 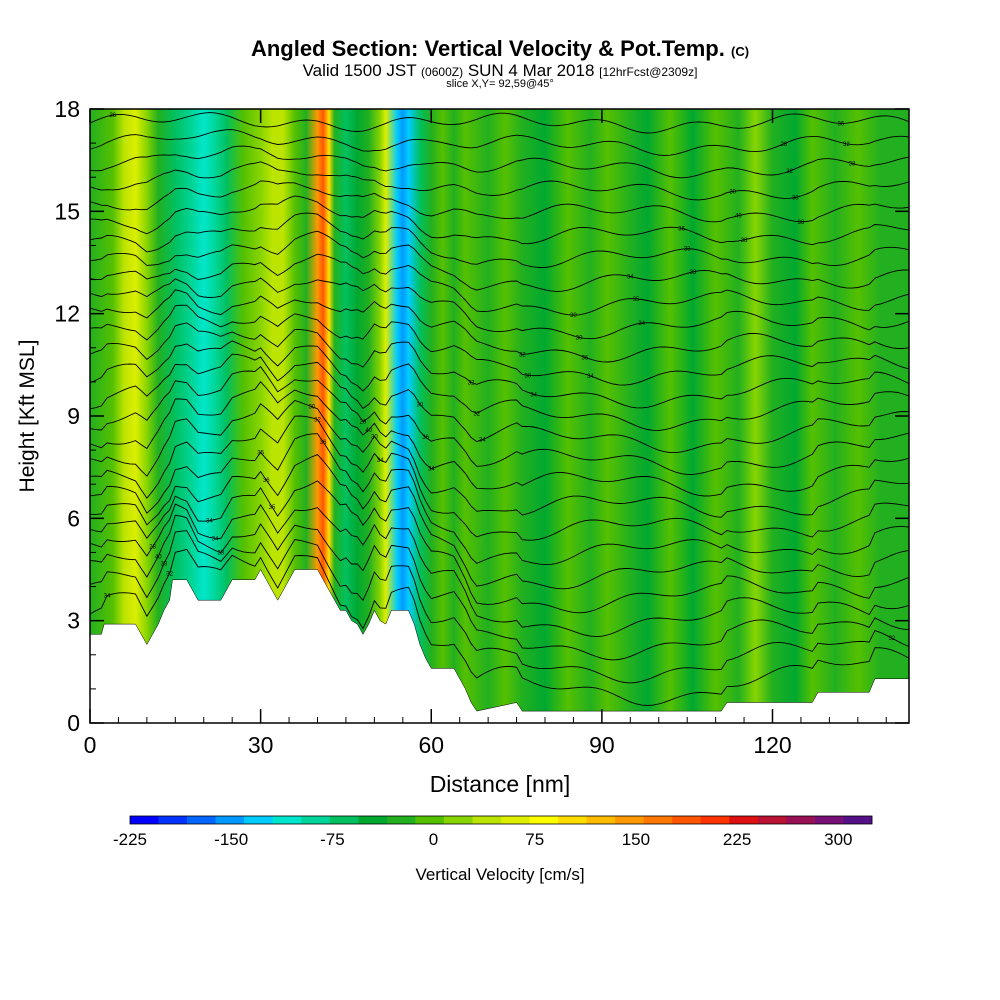 What do you see at coordinates (73, 621) in the screenshot?
I see `y-tick-label: 3` at bounding box center [73, 621].